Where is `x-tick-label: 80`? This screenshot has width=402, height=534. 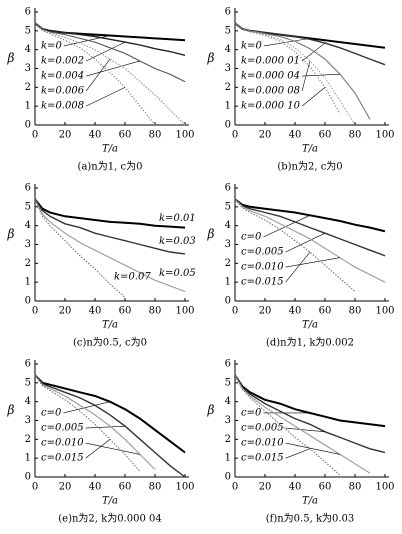 x-tick-label: 80 is located at coordinates (155, 487).